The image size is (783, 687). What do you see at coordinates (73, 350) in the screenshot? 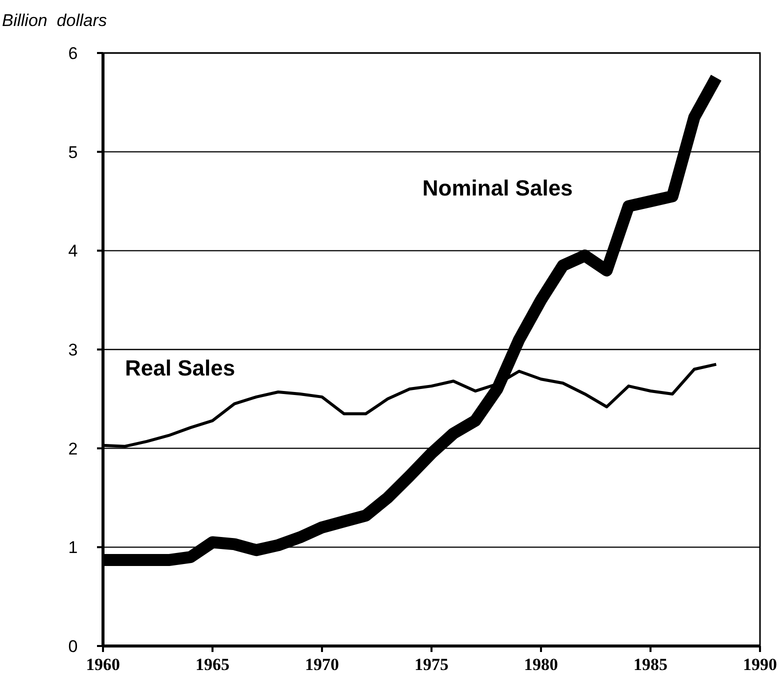
I see `y-tick-label: 3` at bounding box center [73, 350].